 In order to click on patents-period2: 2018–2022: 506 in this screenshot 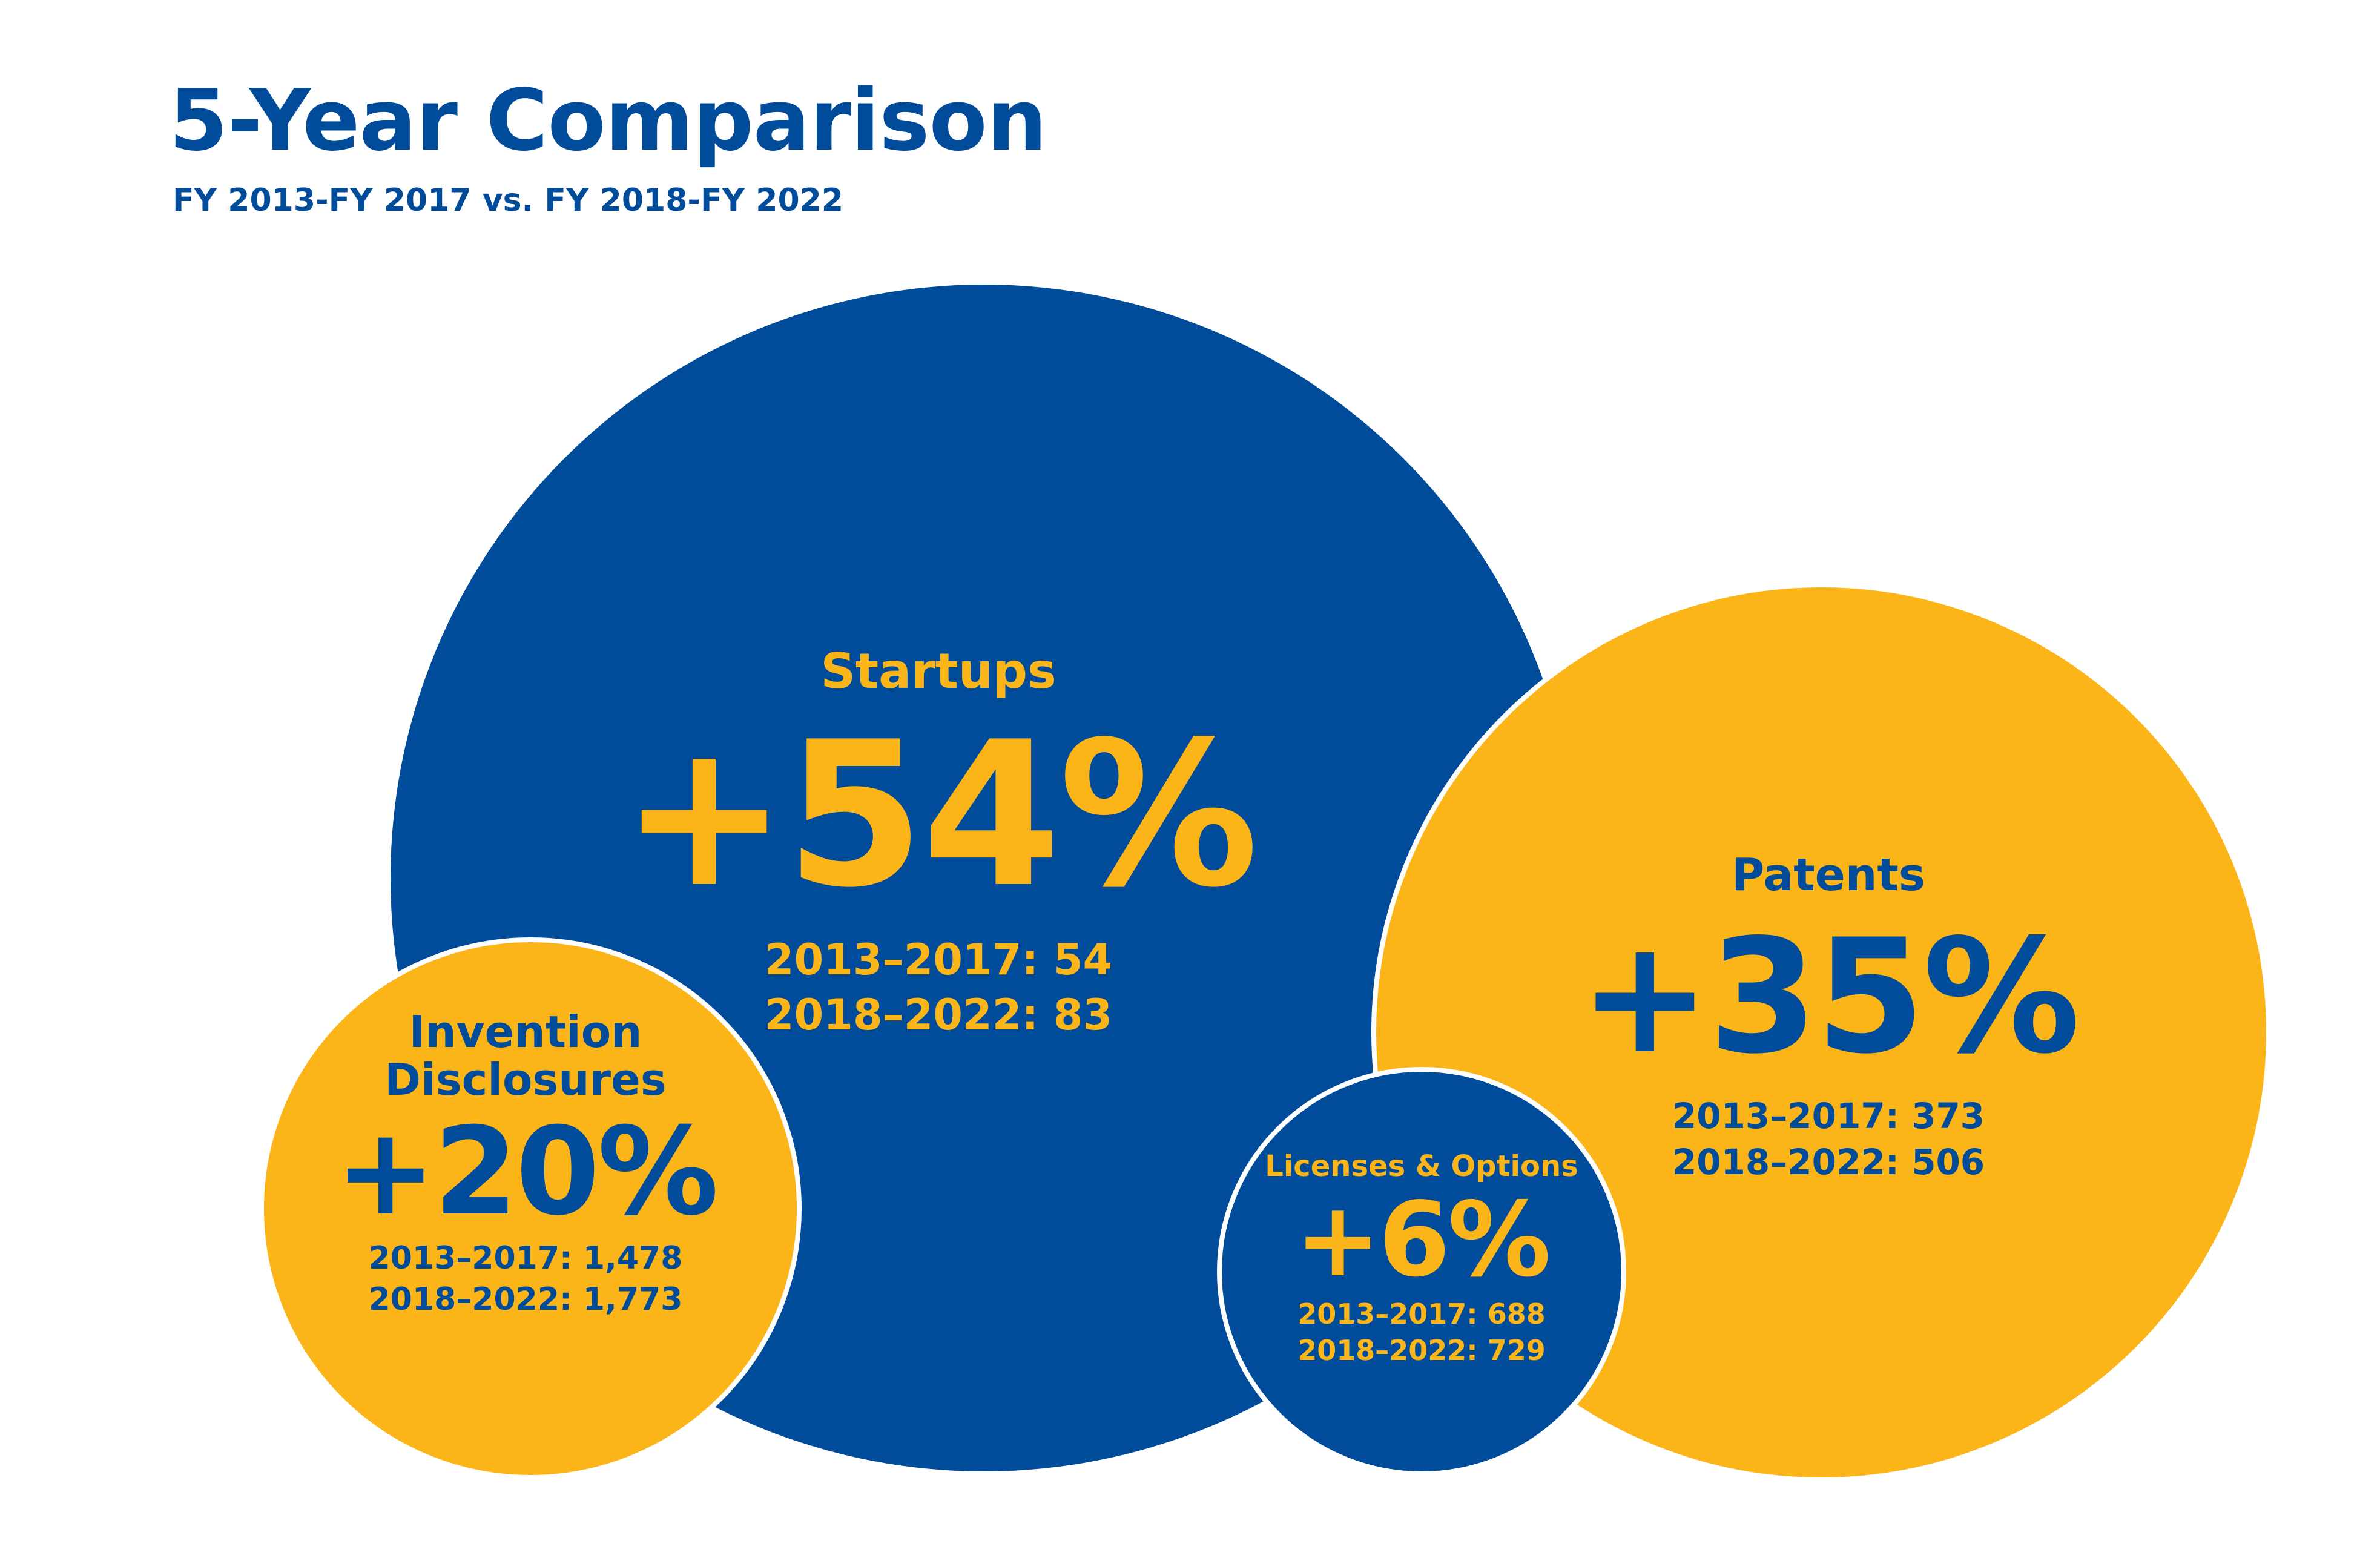, I will do `click(1828, 1162)`.